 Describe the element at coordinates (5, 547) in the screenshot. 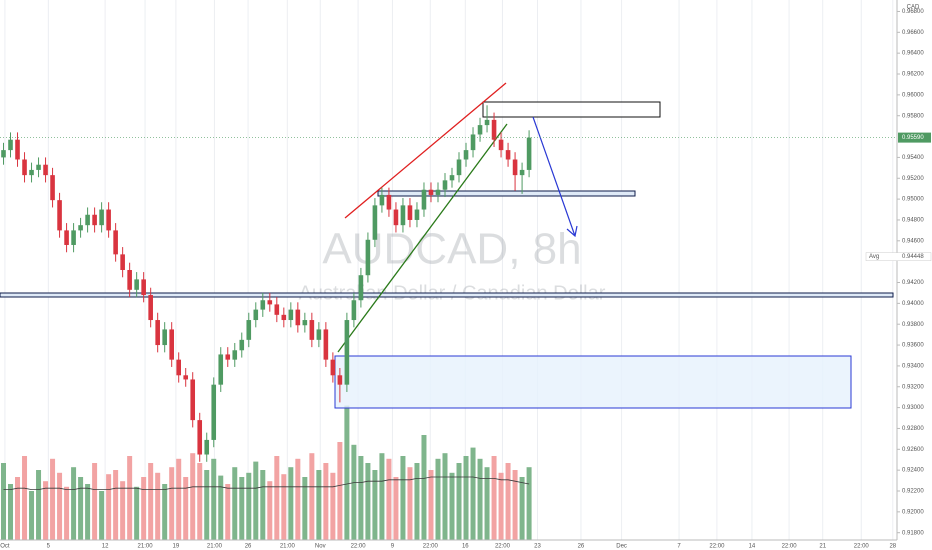

I see `x-tick-label: Oct` at that location.